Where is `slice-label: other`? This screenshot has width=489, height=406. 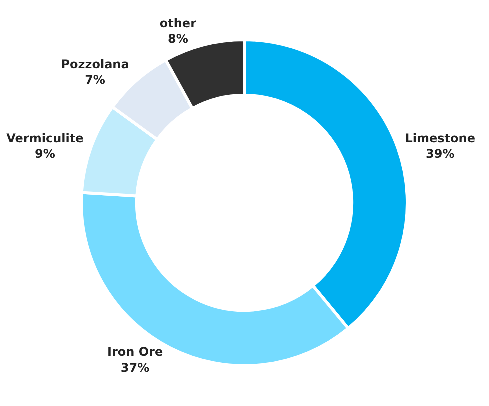 slice-label: other is located at coordinates (178, 23).